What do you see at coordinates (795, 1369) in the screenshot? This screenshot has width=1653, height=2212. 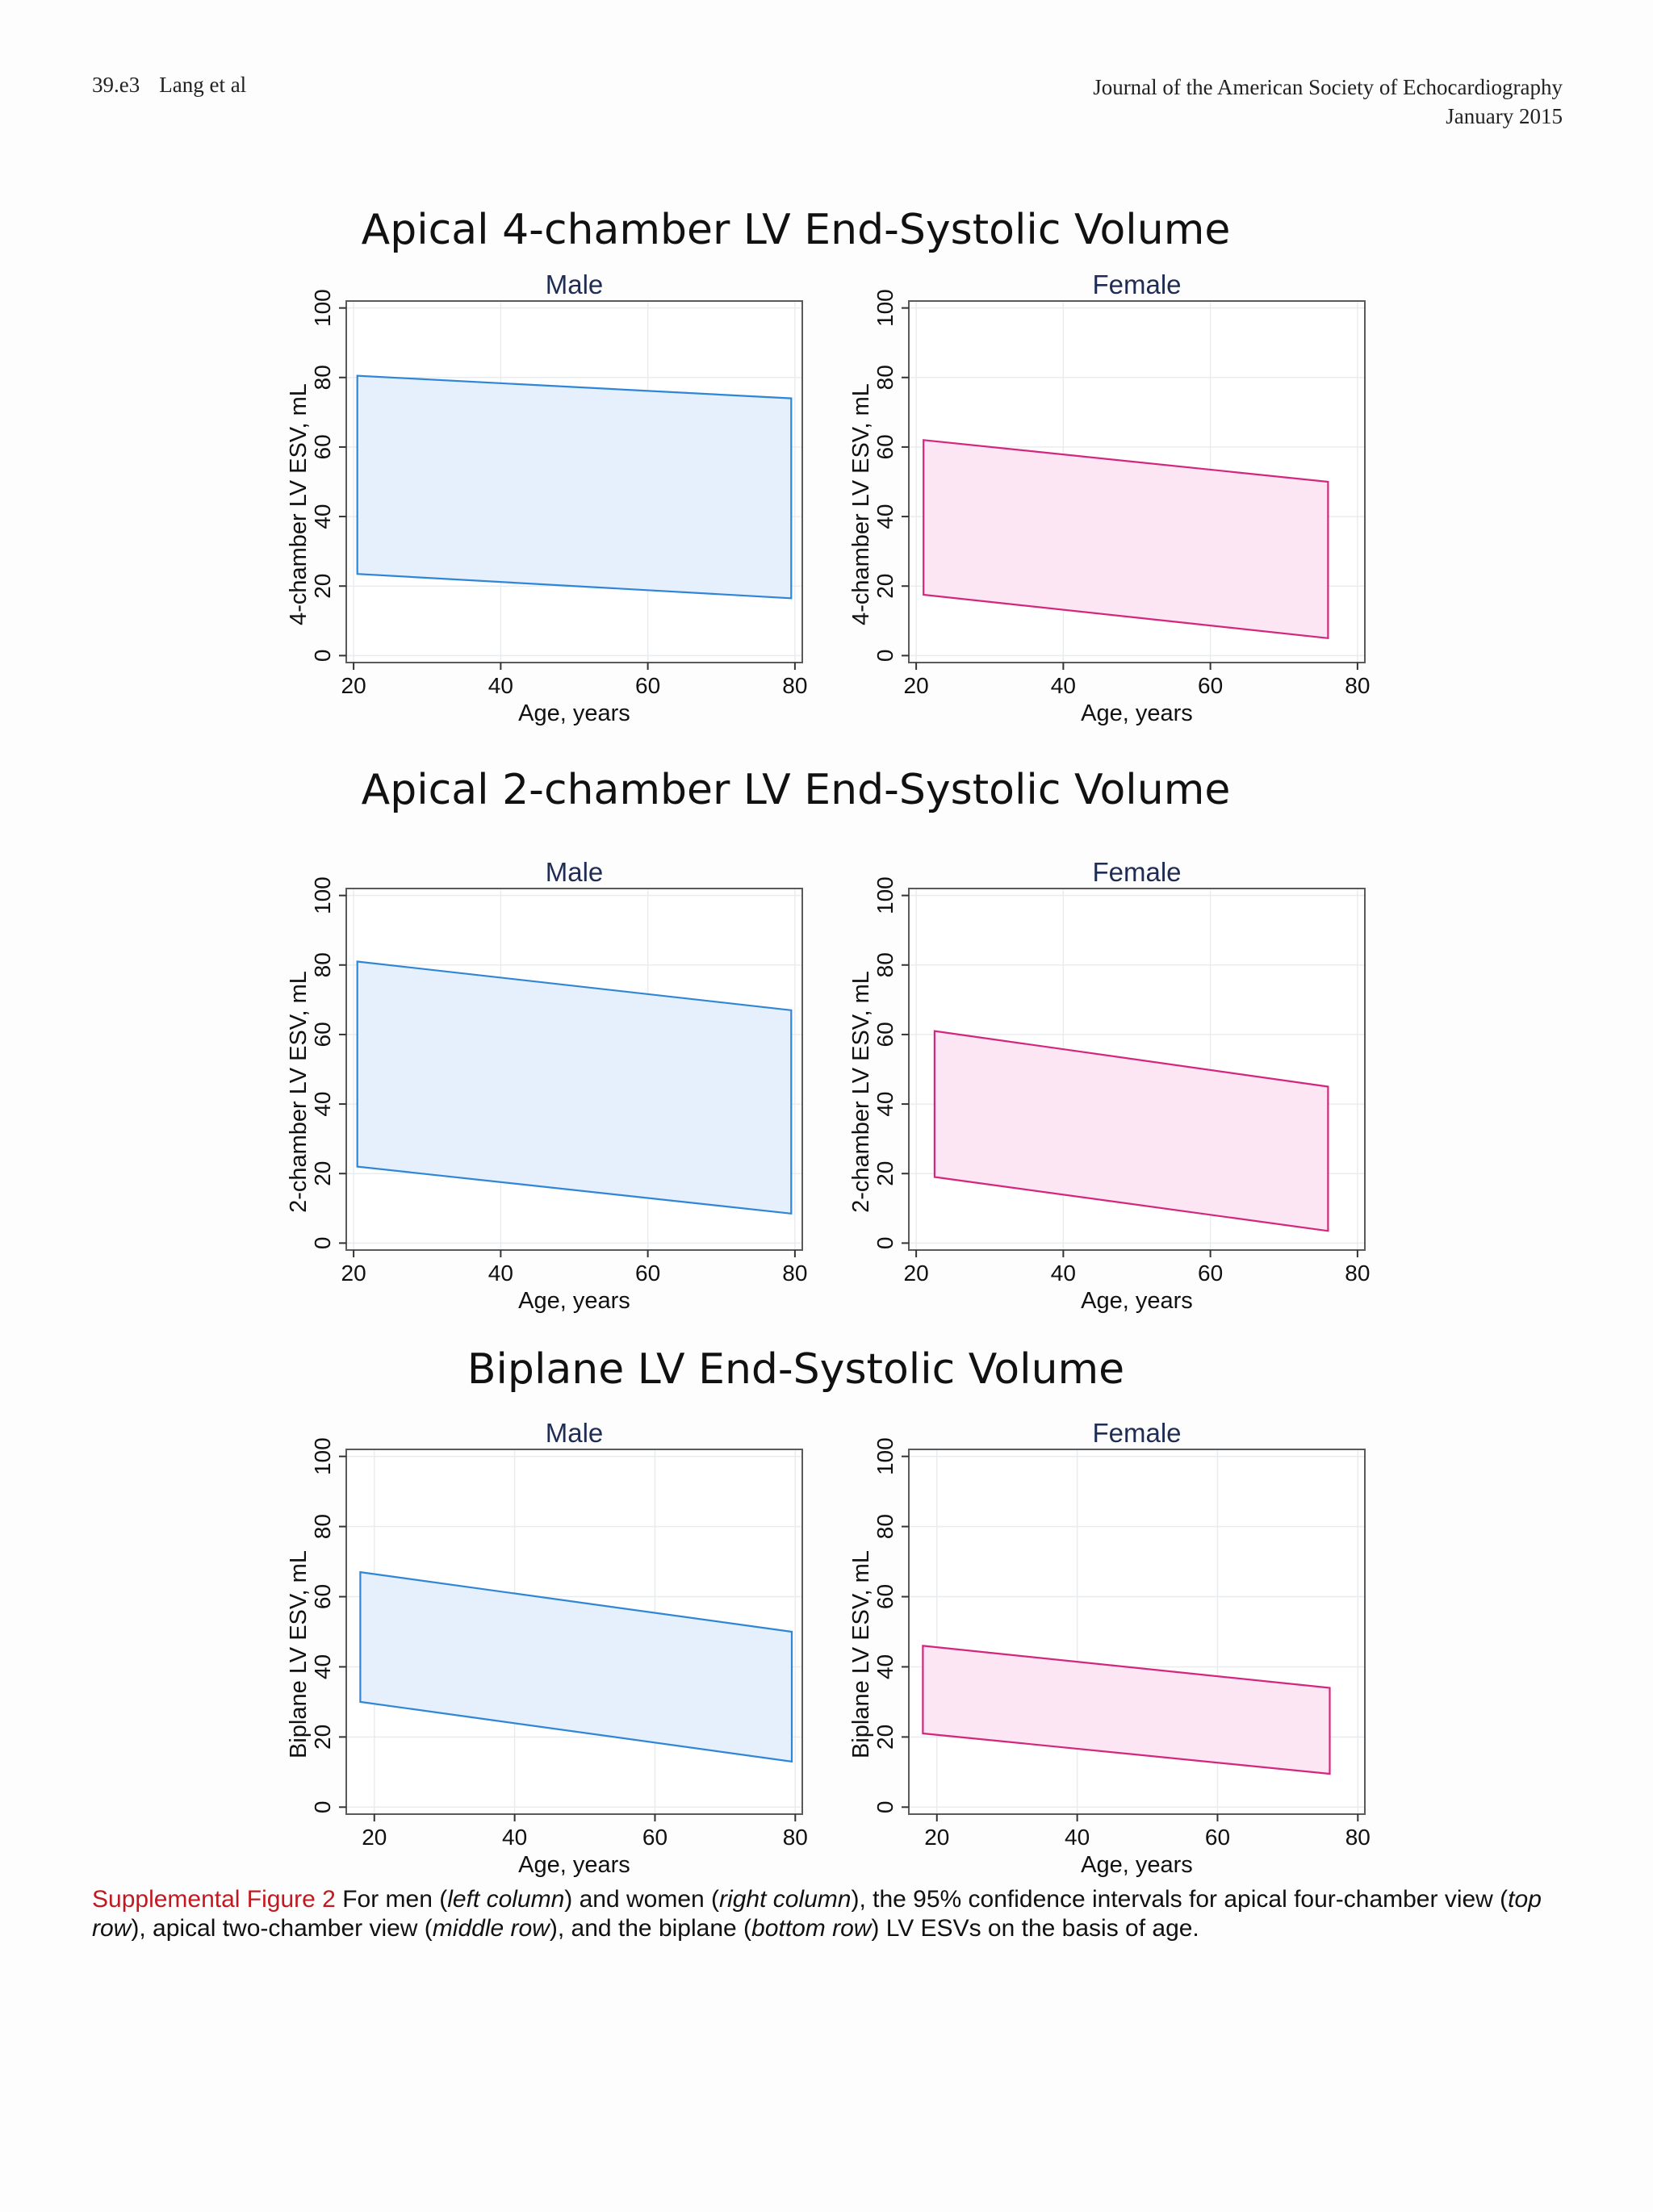 I see `chart-row-title: Biplane LV End-Systolic Volume` at bounding box center [795, 1369].